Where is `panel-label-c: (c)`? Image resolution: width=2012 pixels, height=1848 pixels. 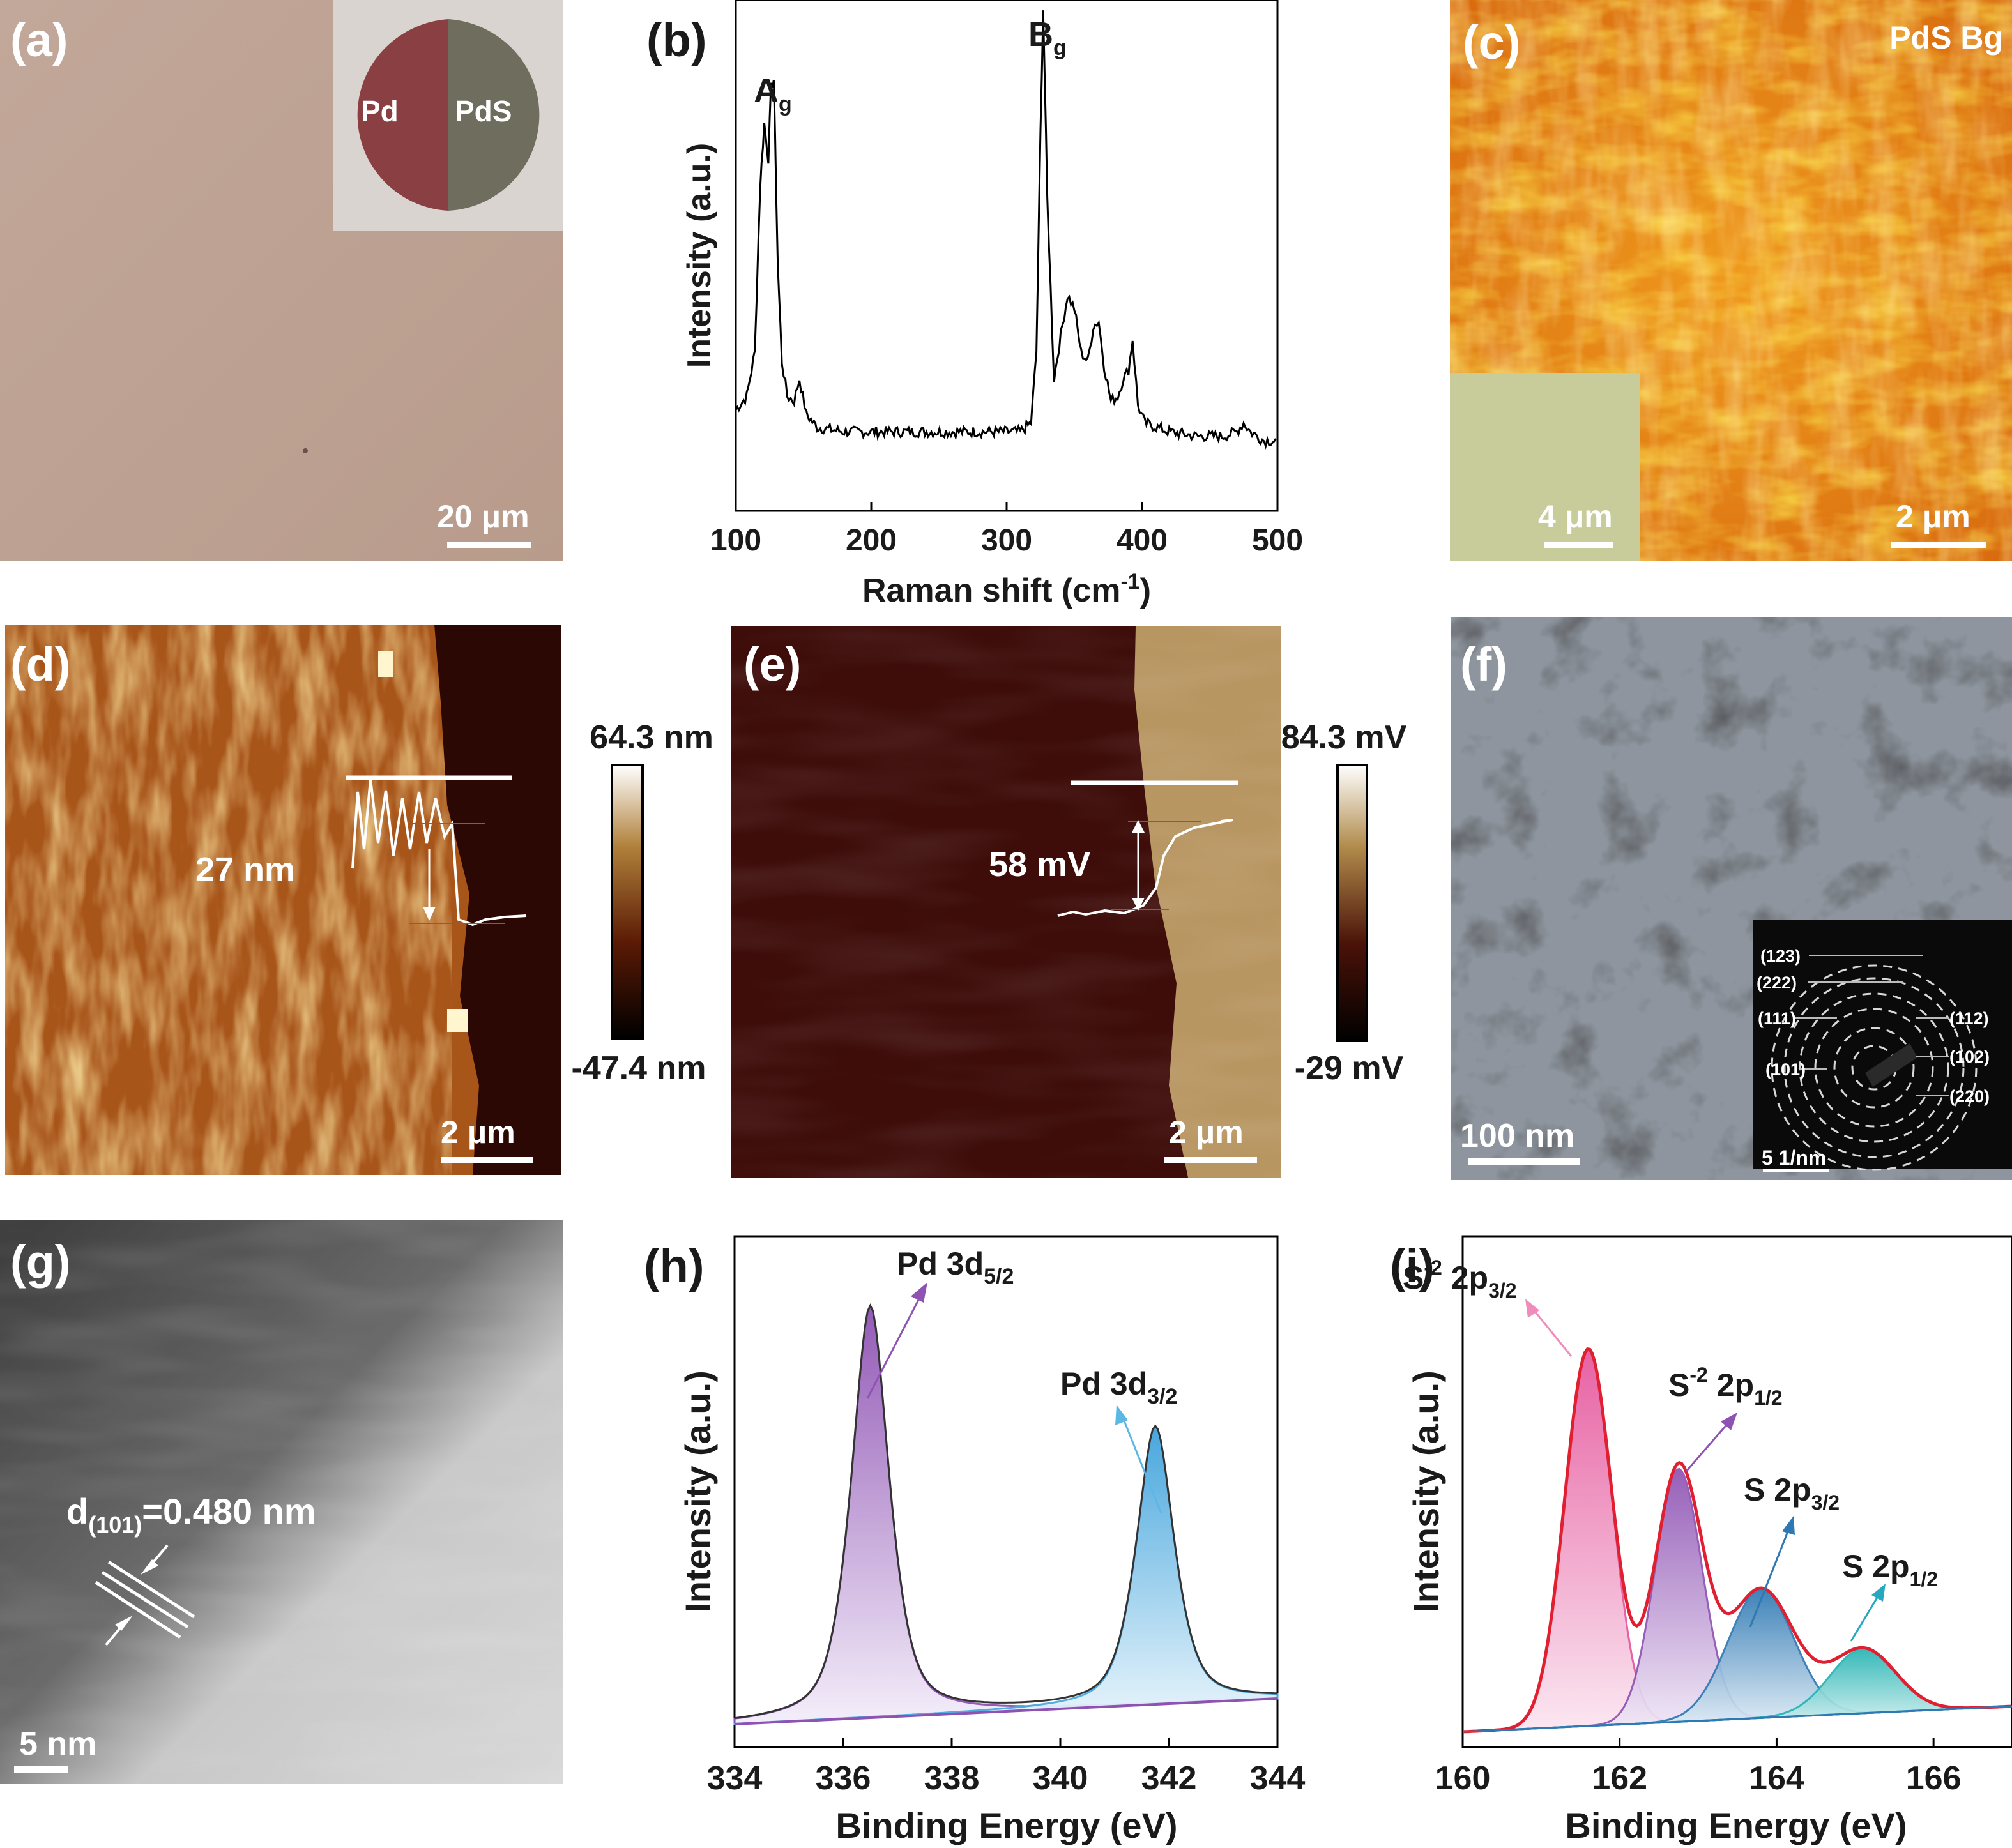 panel-label-c: (c) is located at coordinates (1491, 42).